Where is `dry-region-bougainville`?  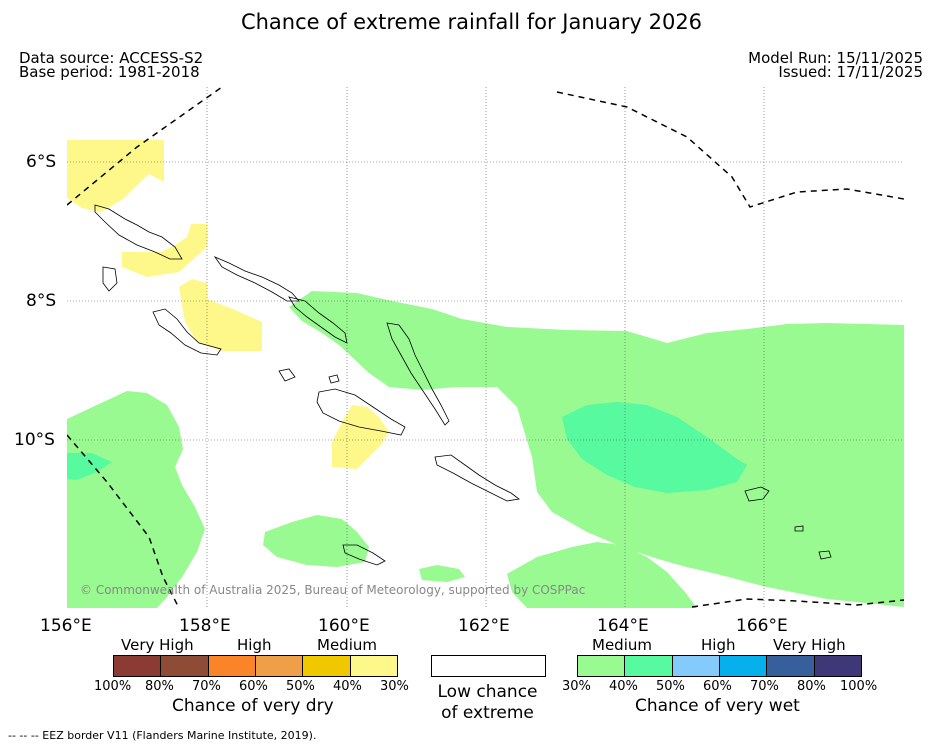
dry-region-bougainville is located at coordinates (164, 250).